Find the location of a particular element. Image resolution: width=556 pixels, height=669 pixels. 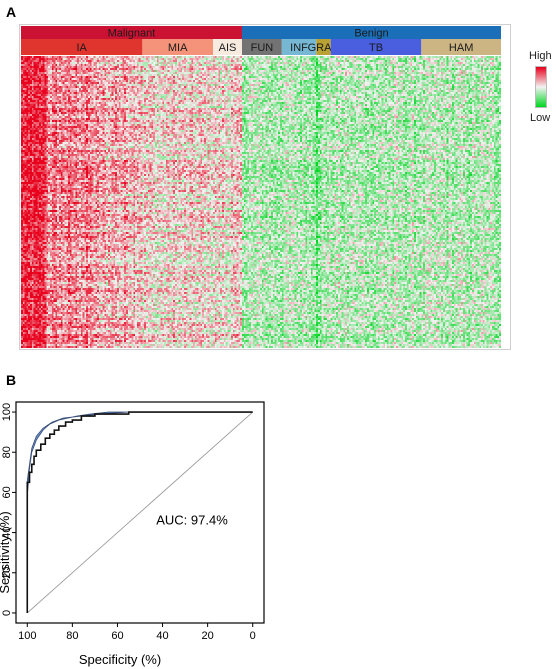

subgroup-label: IA is located at coordinates (81, 48).